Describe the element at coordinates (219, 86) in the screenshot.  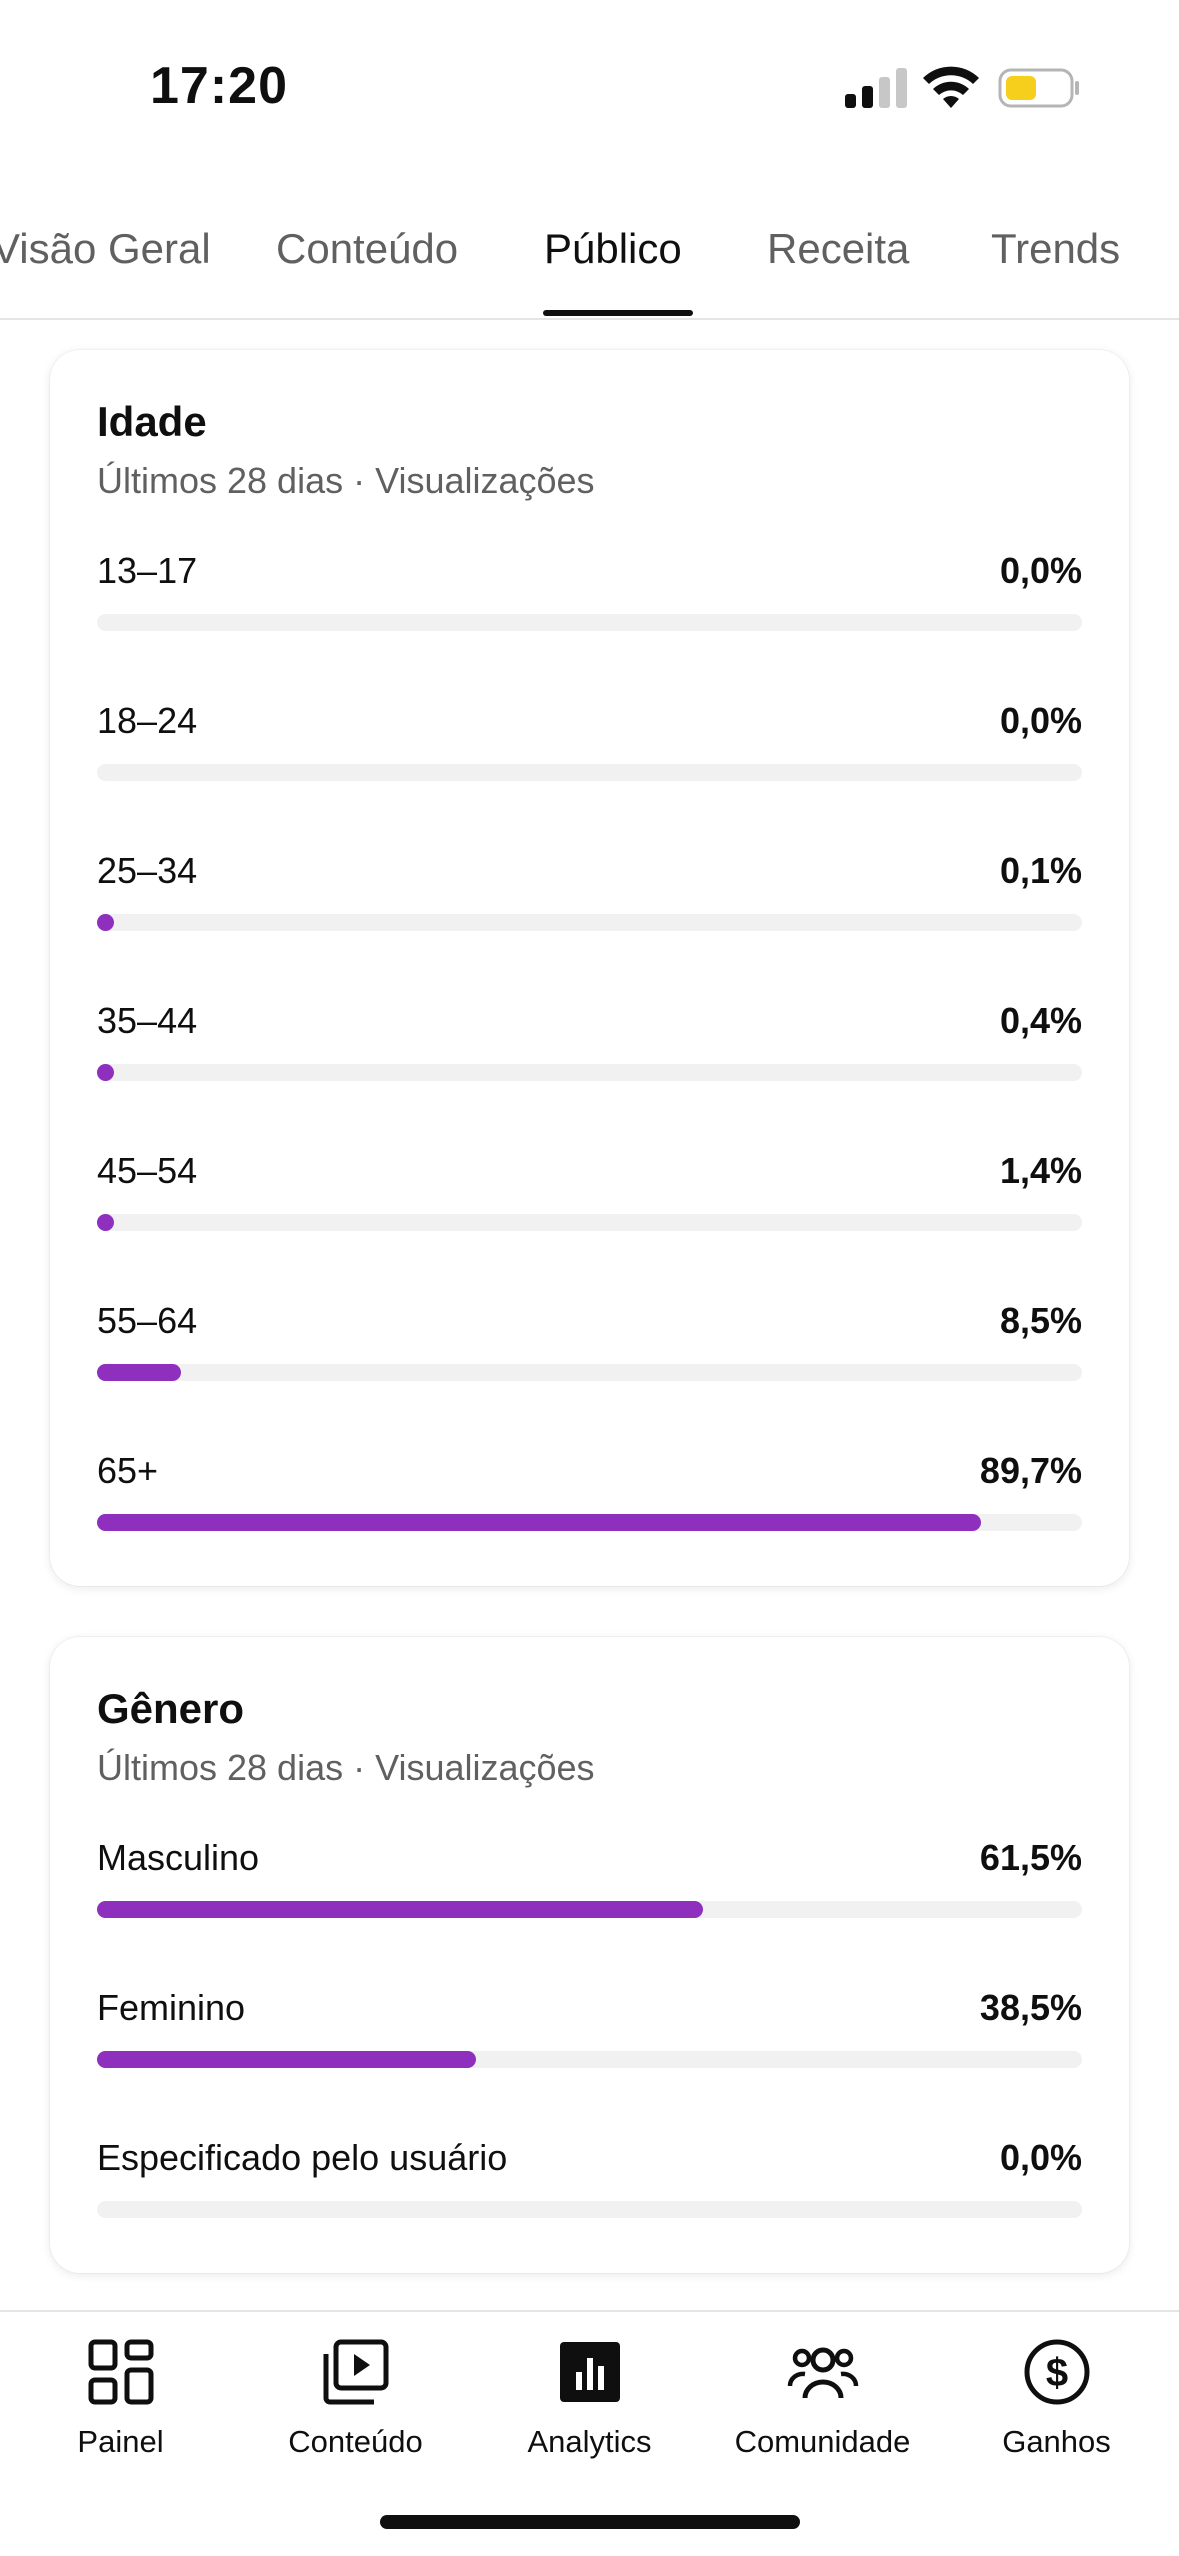
I see `status-time: 17:20` at that location.